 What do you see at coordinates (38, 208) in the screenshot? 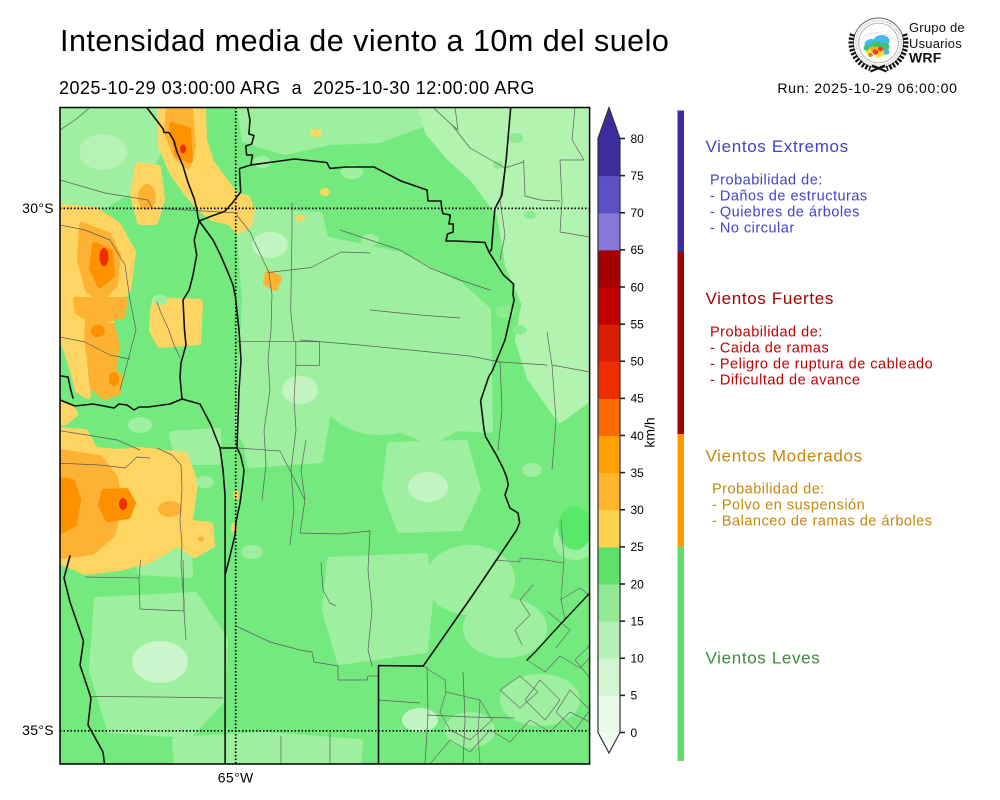
I see `svg-text: 30°S` at bounding box center [38, 208].